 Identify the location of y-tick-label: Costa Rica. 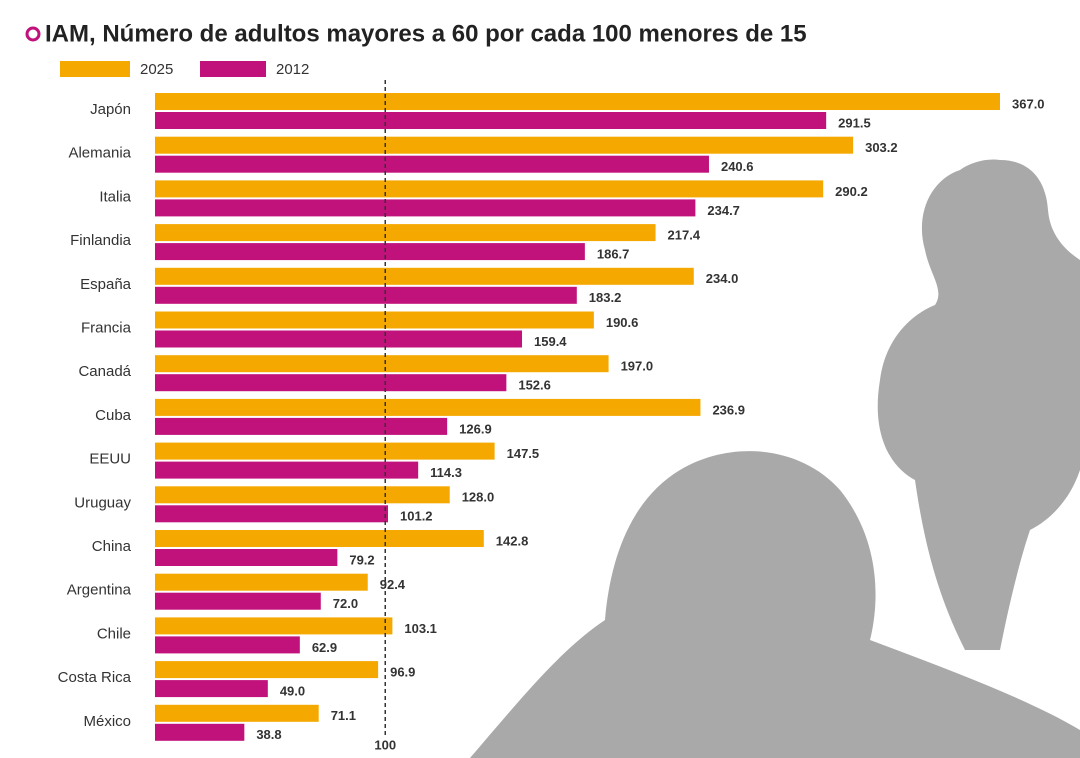
(95, 677).